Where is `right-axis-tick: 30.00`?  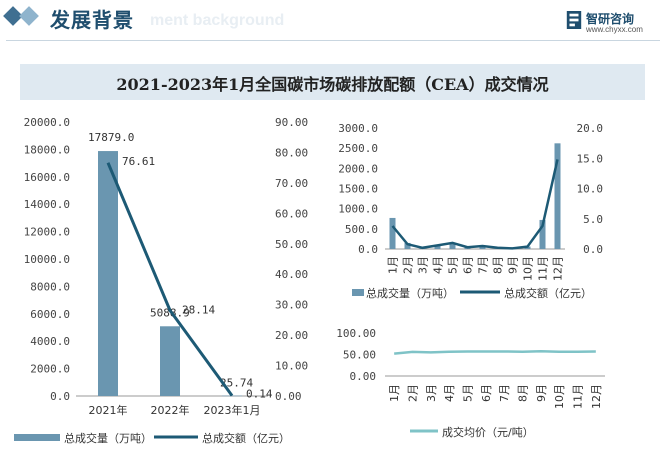
right-axis-tick: 30.00 is located at coordinates (291, 305).